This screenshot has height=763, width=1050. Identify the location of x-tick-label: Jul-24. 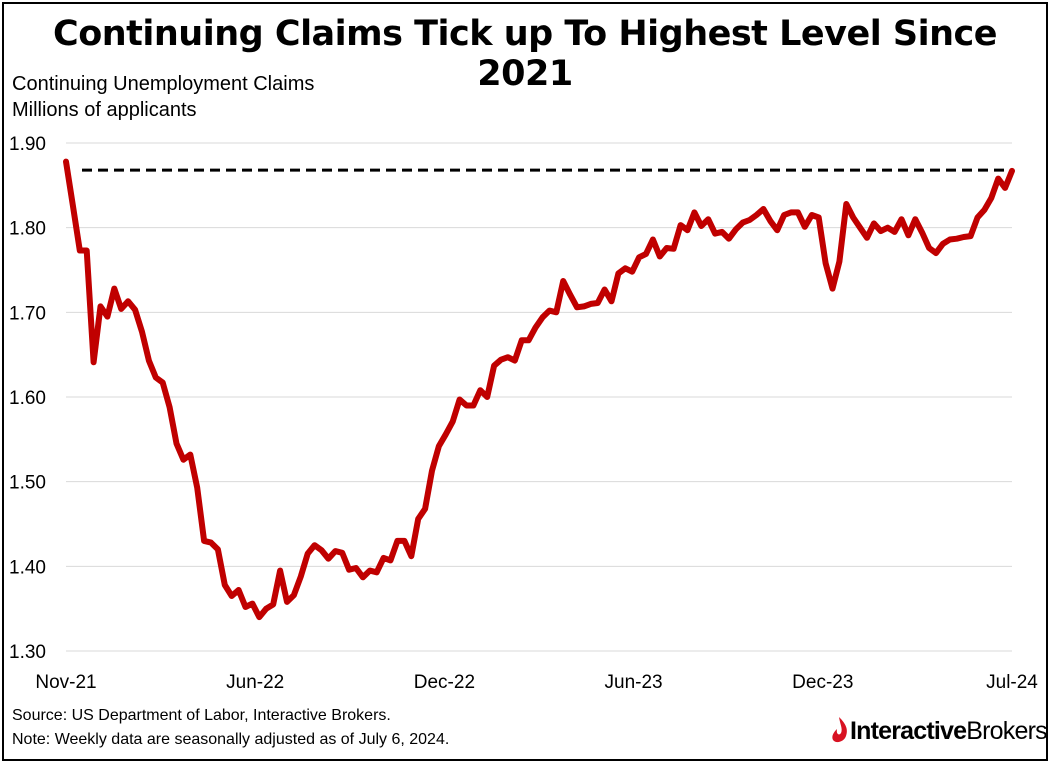
(1012, 682).